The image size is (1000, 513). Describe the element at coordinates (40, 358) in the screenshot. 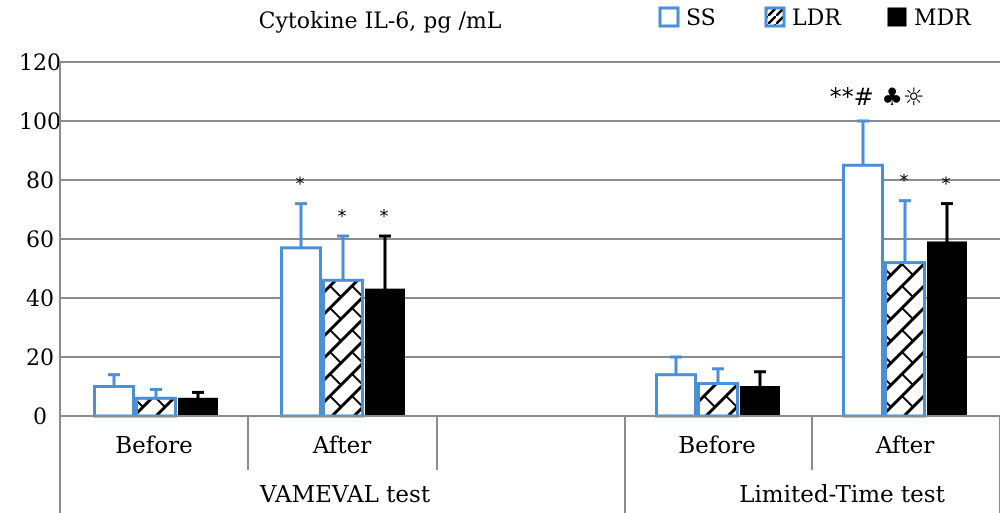

I see `y-tick-label: 20` at that location.